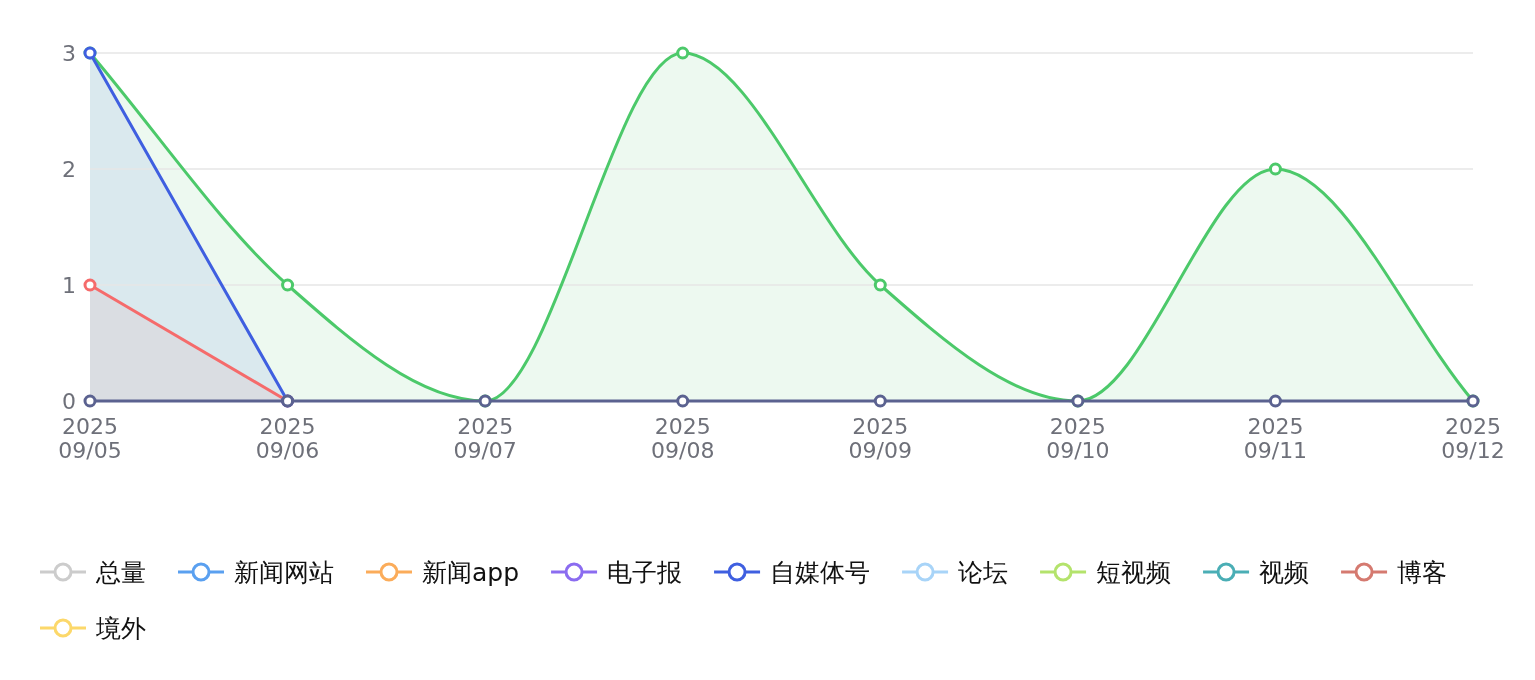 Image resolution: width=1535 pixels, height=680 pixels. I want to click on legend-label: 电子报, so click(645, 572).